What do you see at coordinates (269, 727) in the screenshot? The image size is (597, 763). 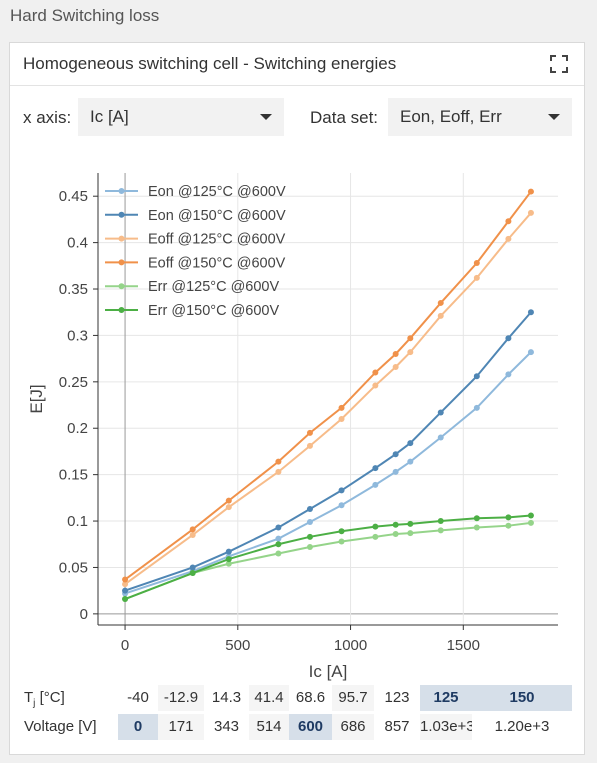 I see `voltage-cell: 514` at bounding box center [269, 727].